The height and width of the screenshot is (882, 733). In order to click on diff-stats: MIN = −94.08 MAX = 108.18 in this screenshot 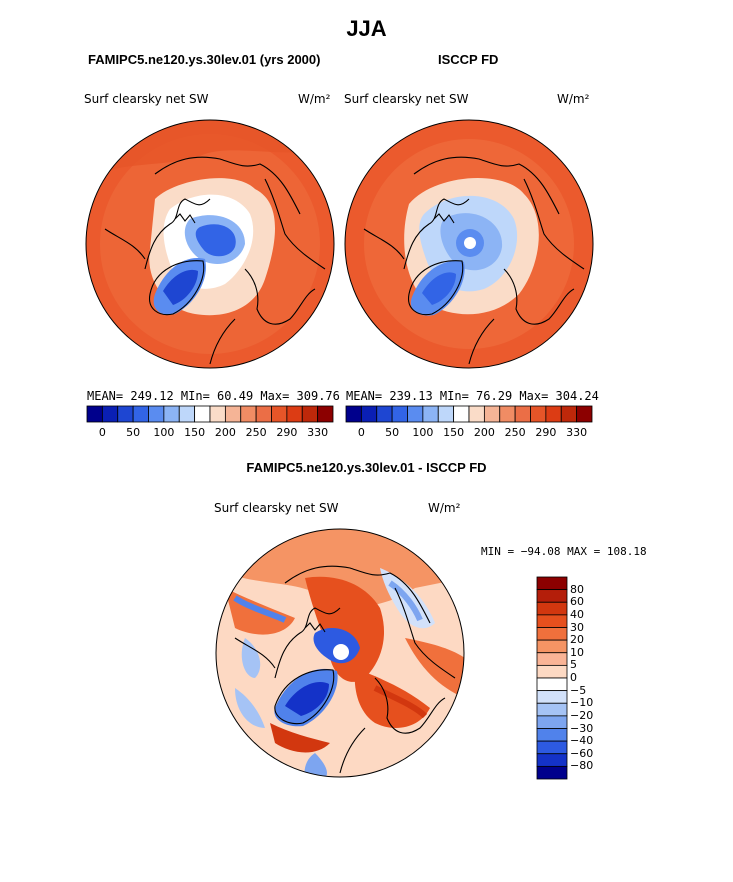, I will do `click(564, 551)`.